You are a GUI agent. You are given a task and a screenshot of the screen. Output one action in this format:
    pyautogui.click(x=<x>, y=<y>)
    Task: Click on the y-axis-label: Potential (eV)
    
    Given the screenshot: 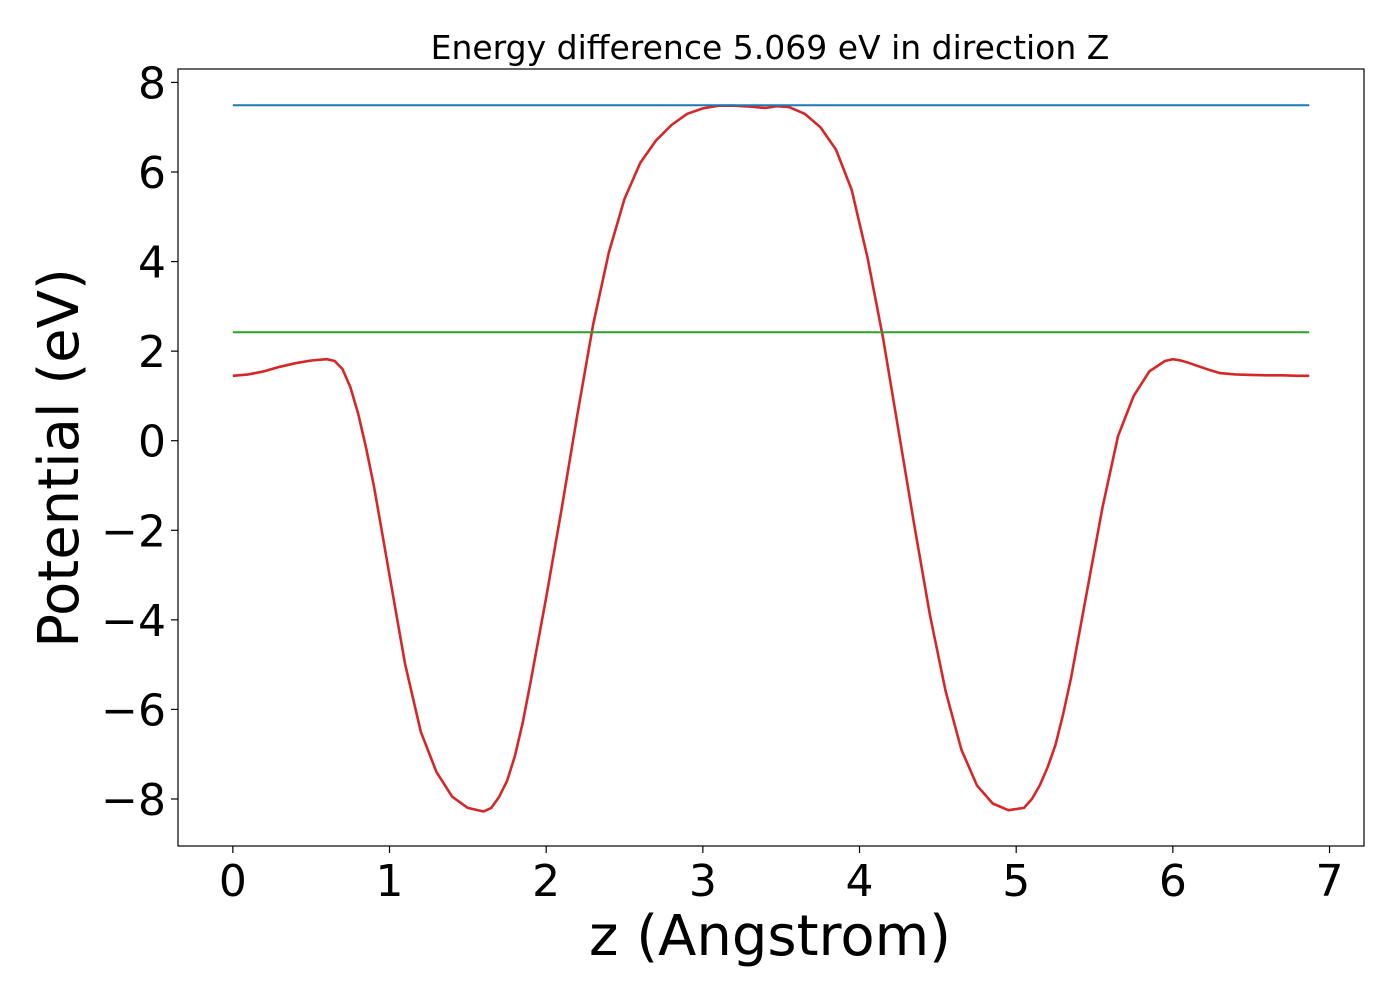 What is the action you would take?
    pyautogui.click(x=59, y=458)
    